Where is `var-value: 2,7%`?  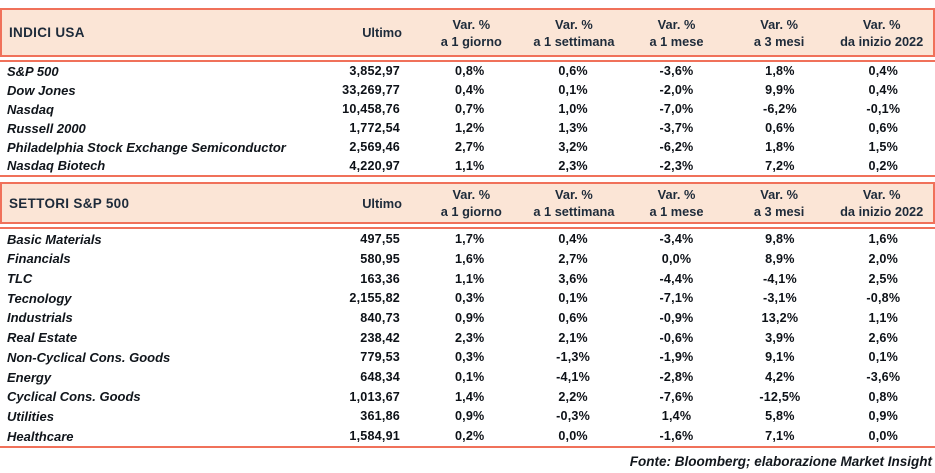
var-value: 2,7% is located at coordinates (573, 258).